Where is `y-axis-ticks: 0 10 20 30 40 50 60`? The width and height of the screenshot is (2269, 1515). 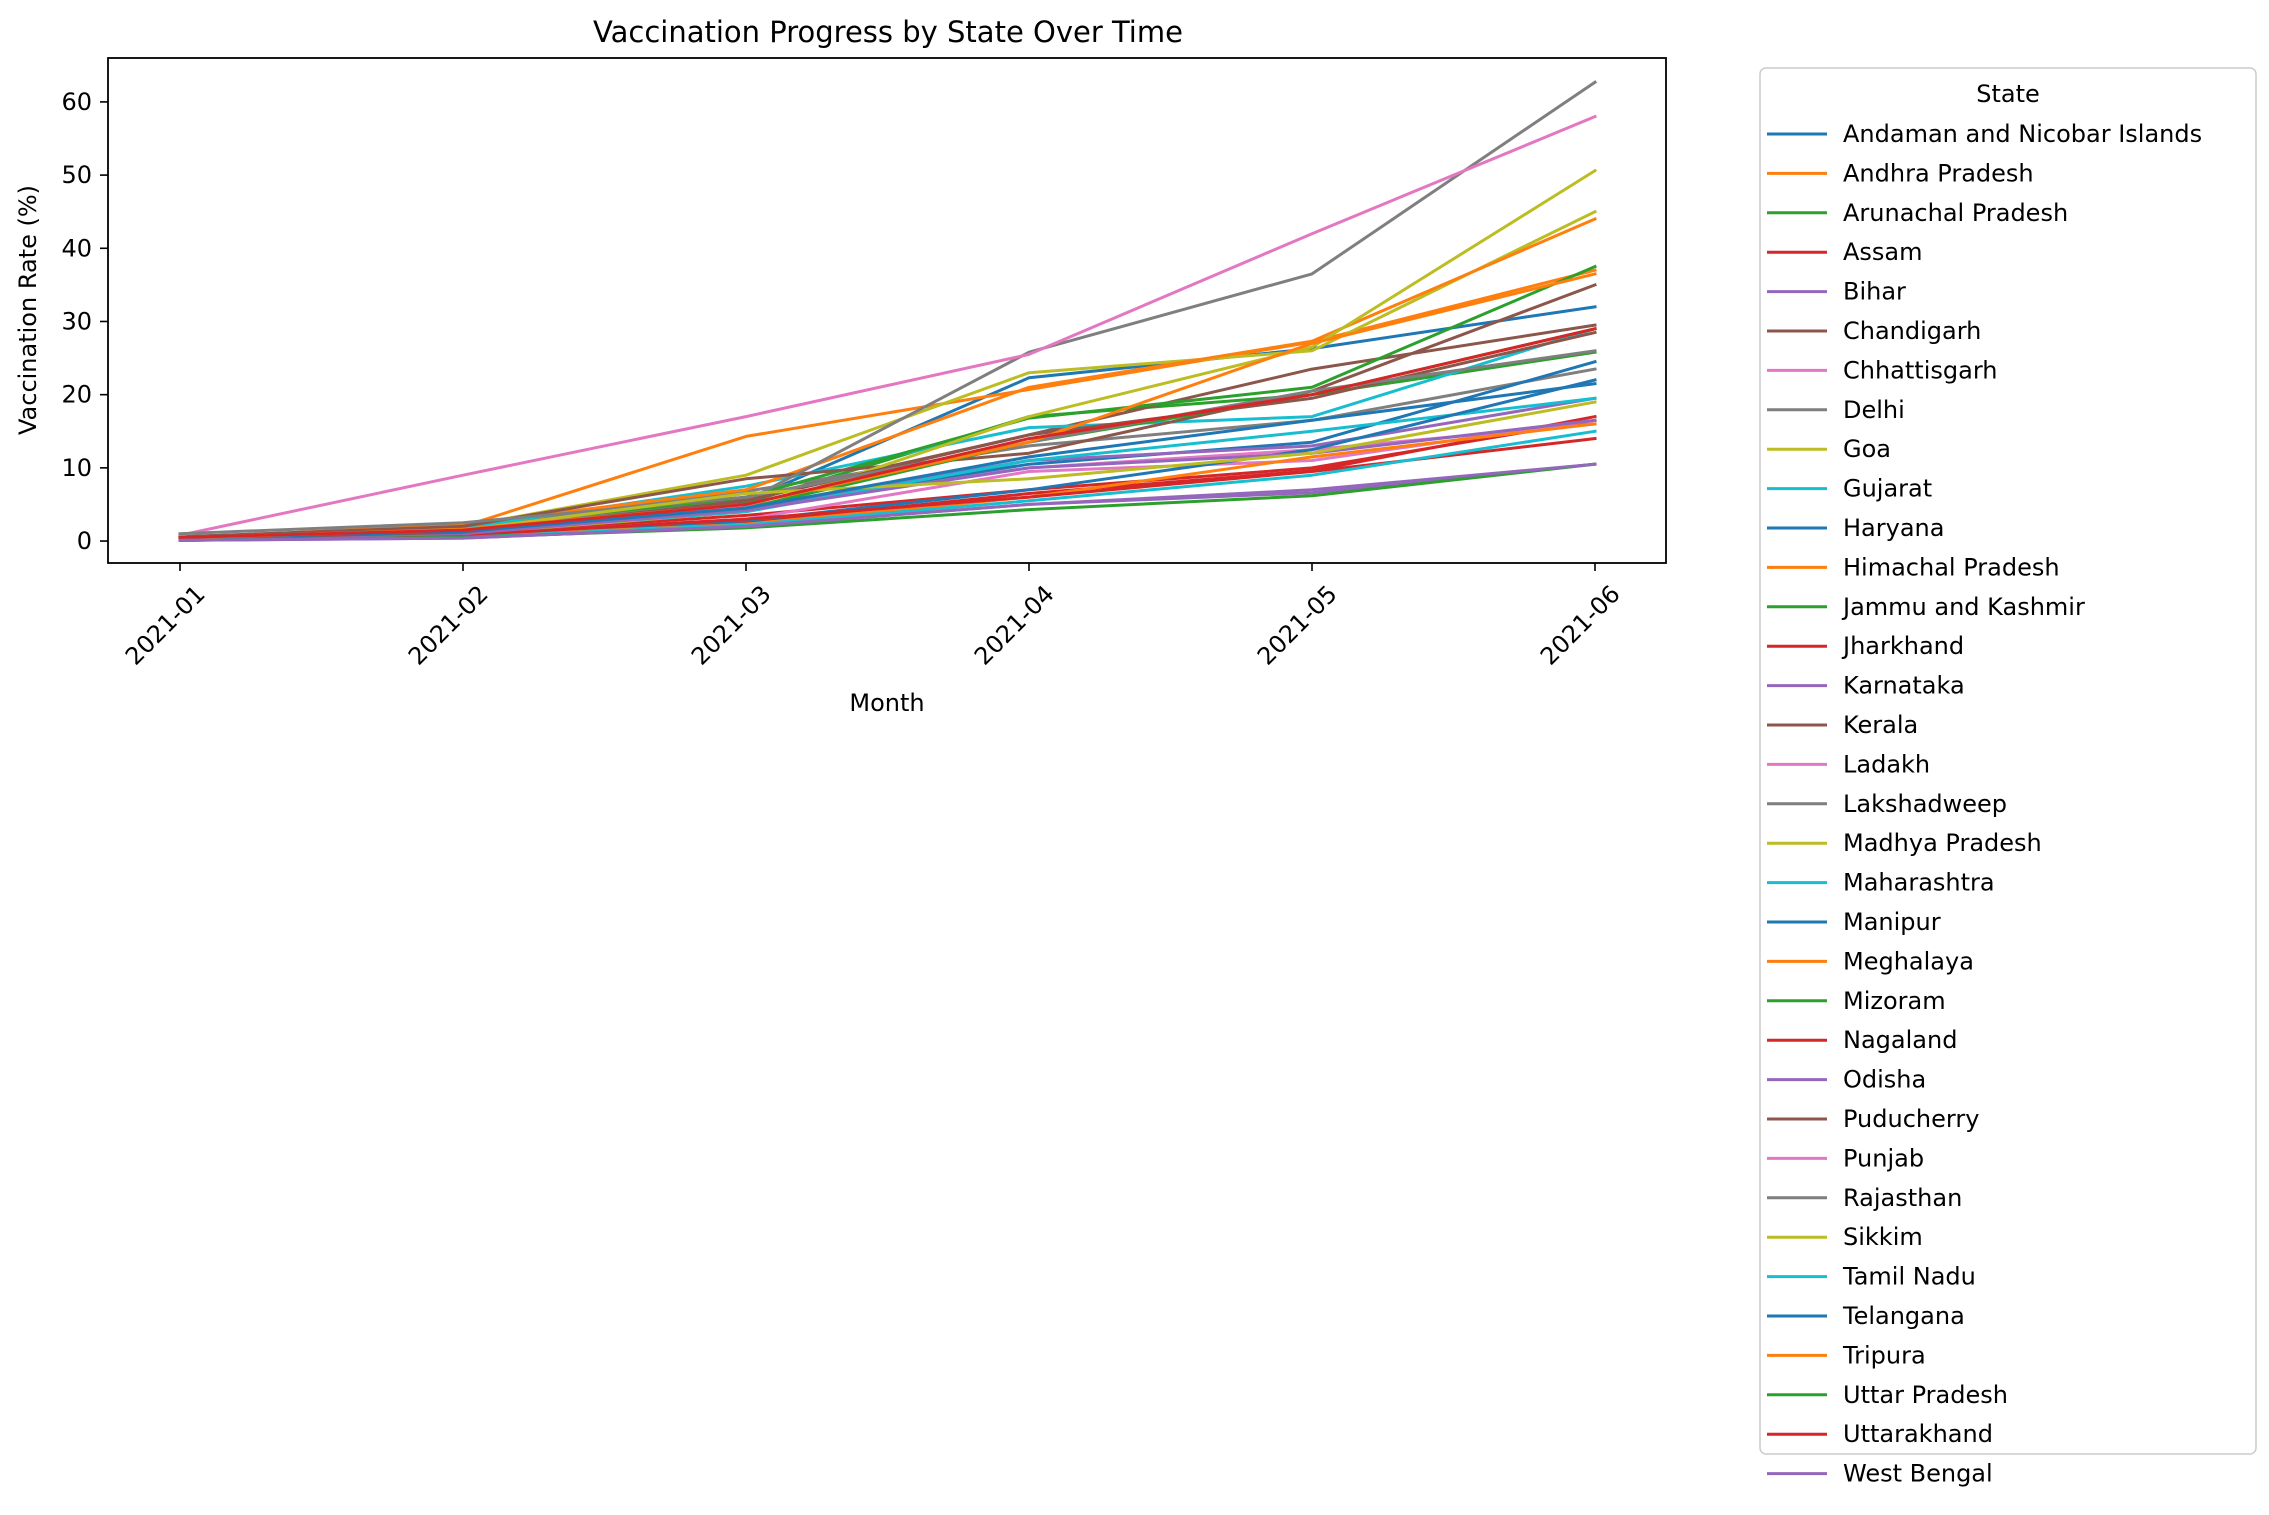
y-axis-ticks: 0 10 20 30 40 50 60 is located at coordinates (84, 321).